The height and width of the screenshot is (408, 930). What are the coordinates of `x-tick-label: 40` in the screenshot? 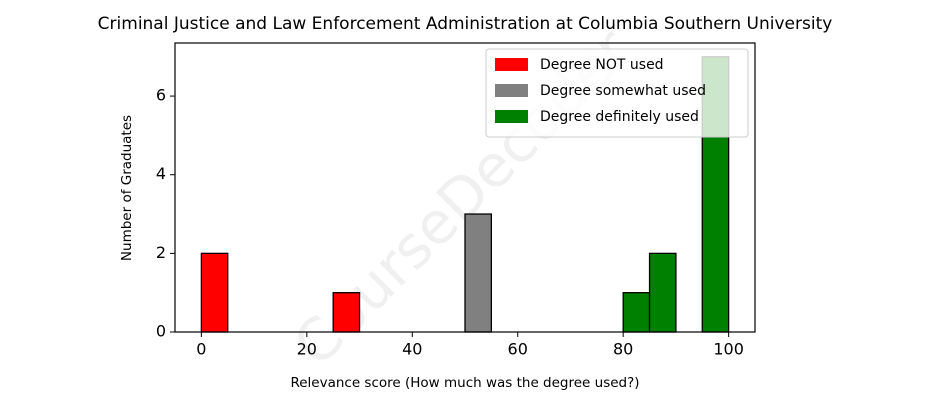 It's located at (412, 349).